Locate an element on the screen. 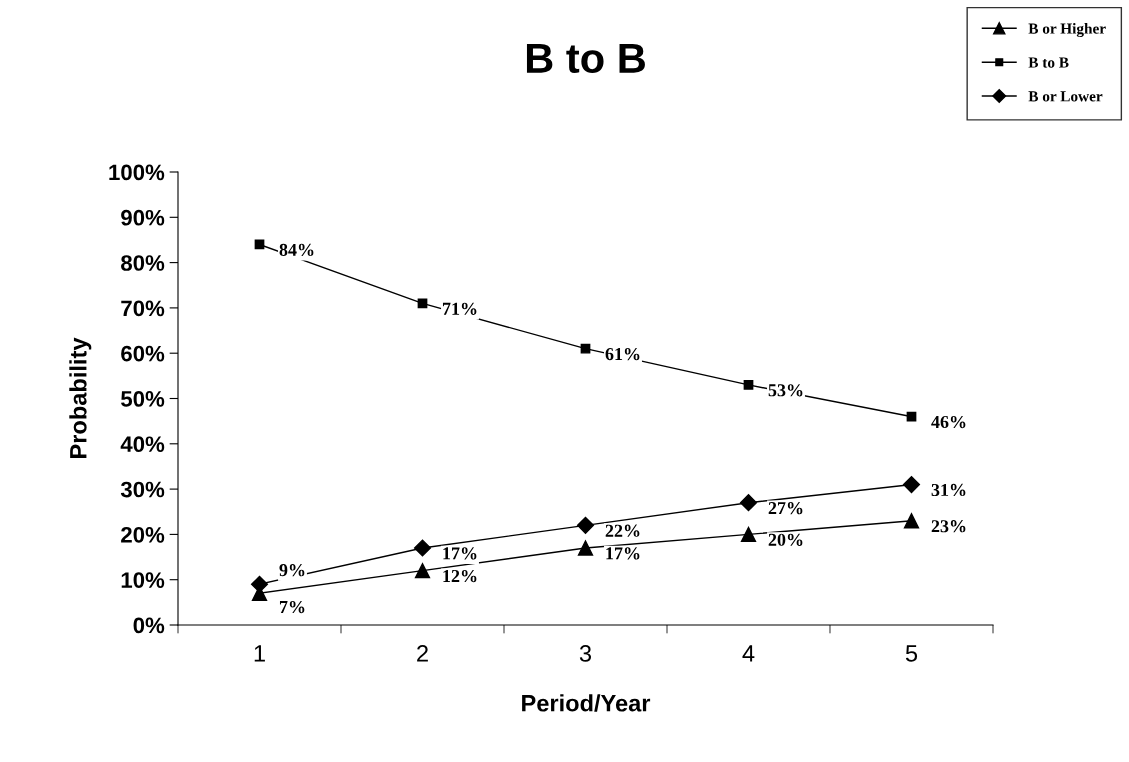 The image size is (1129, 762). data-label: 7% is located at coordinates (292, 607).